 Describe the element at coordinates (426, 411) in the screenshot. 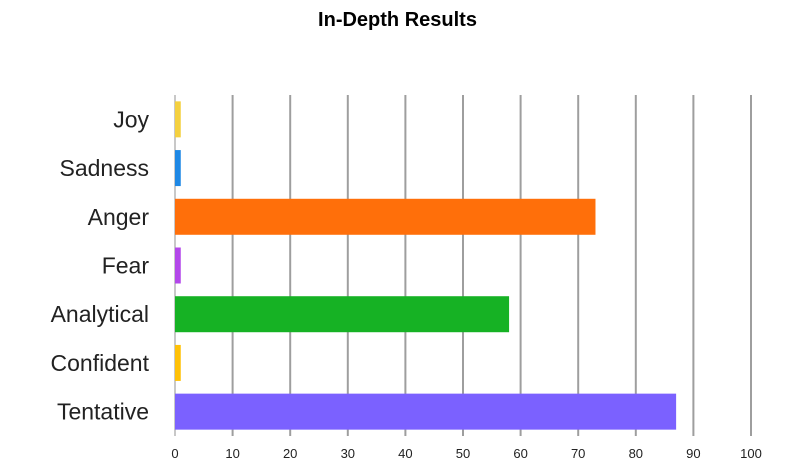

I see `bar-tentative` at that location.